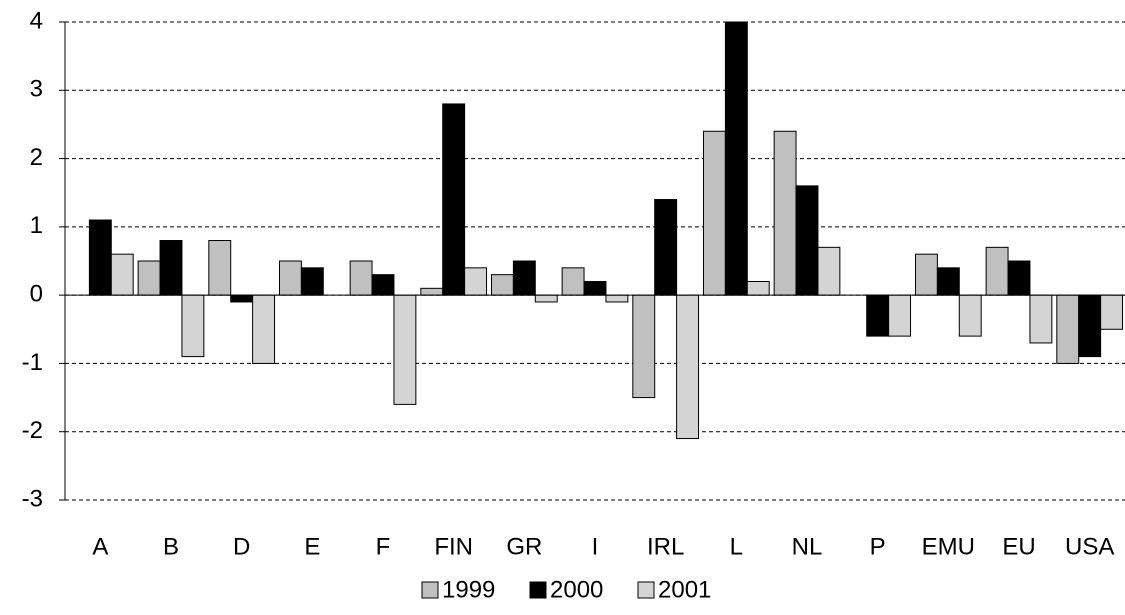  Describe the element at coordinates (171, 546) in the screenshot. I see `x-tick-label: B` at that location.